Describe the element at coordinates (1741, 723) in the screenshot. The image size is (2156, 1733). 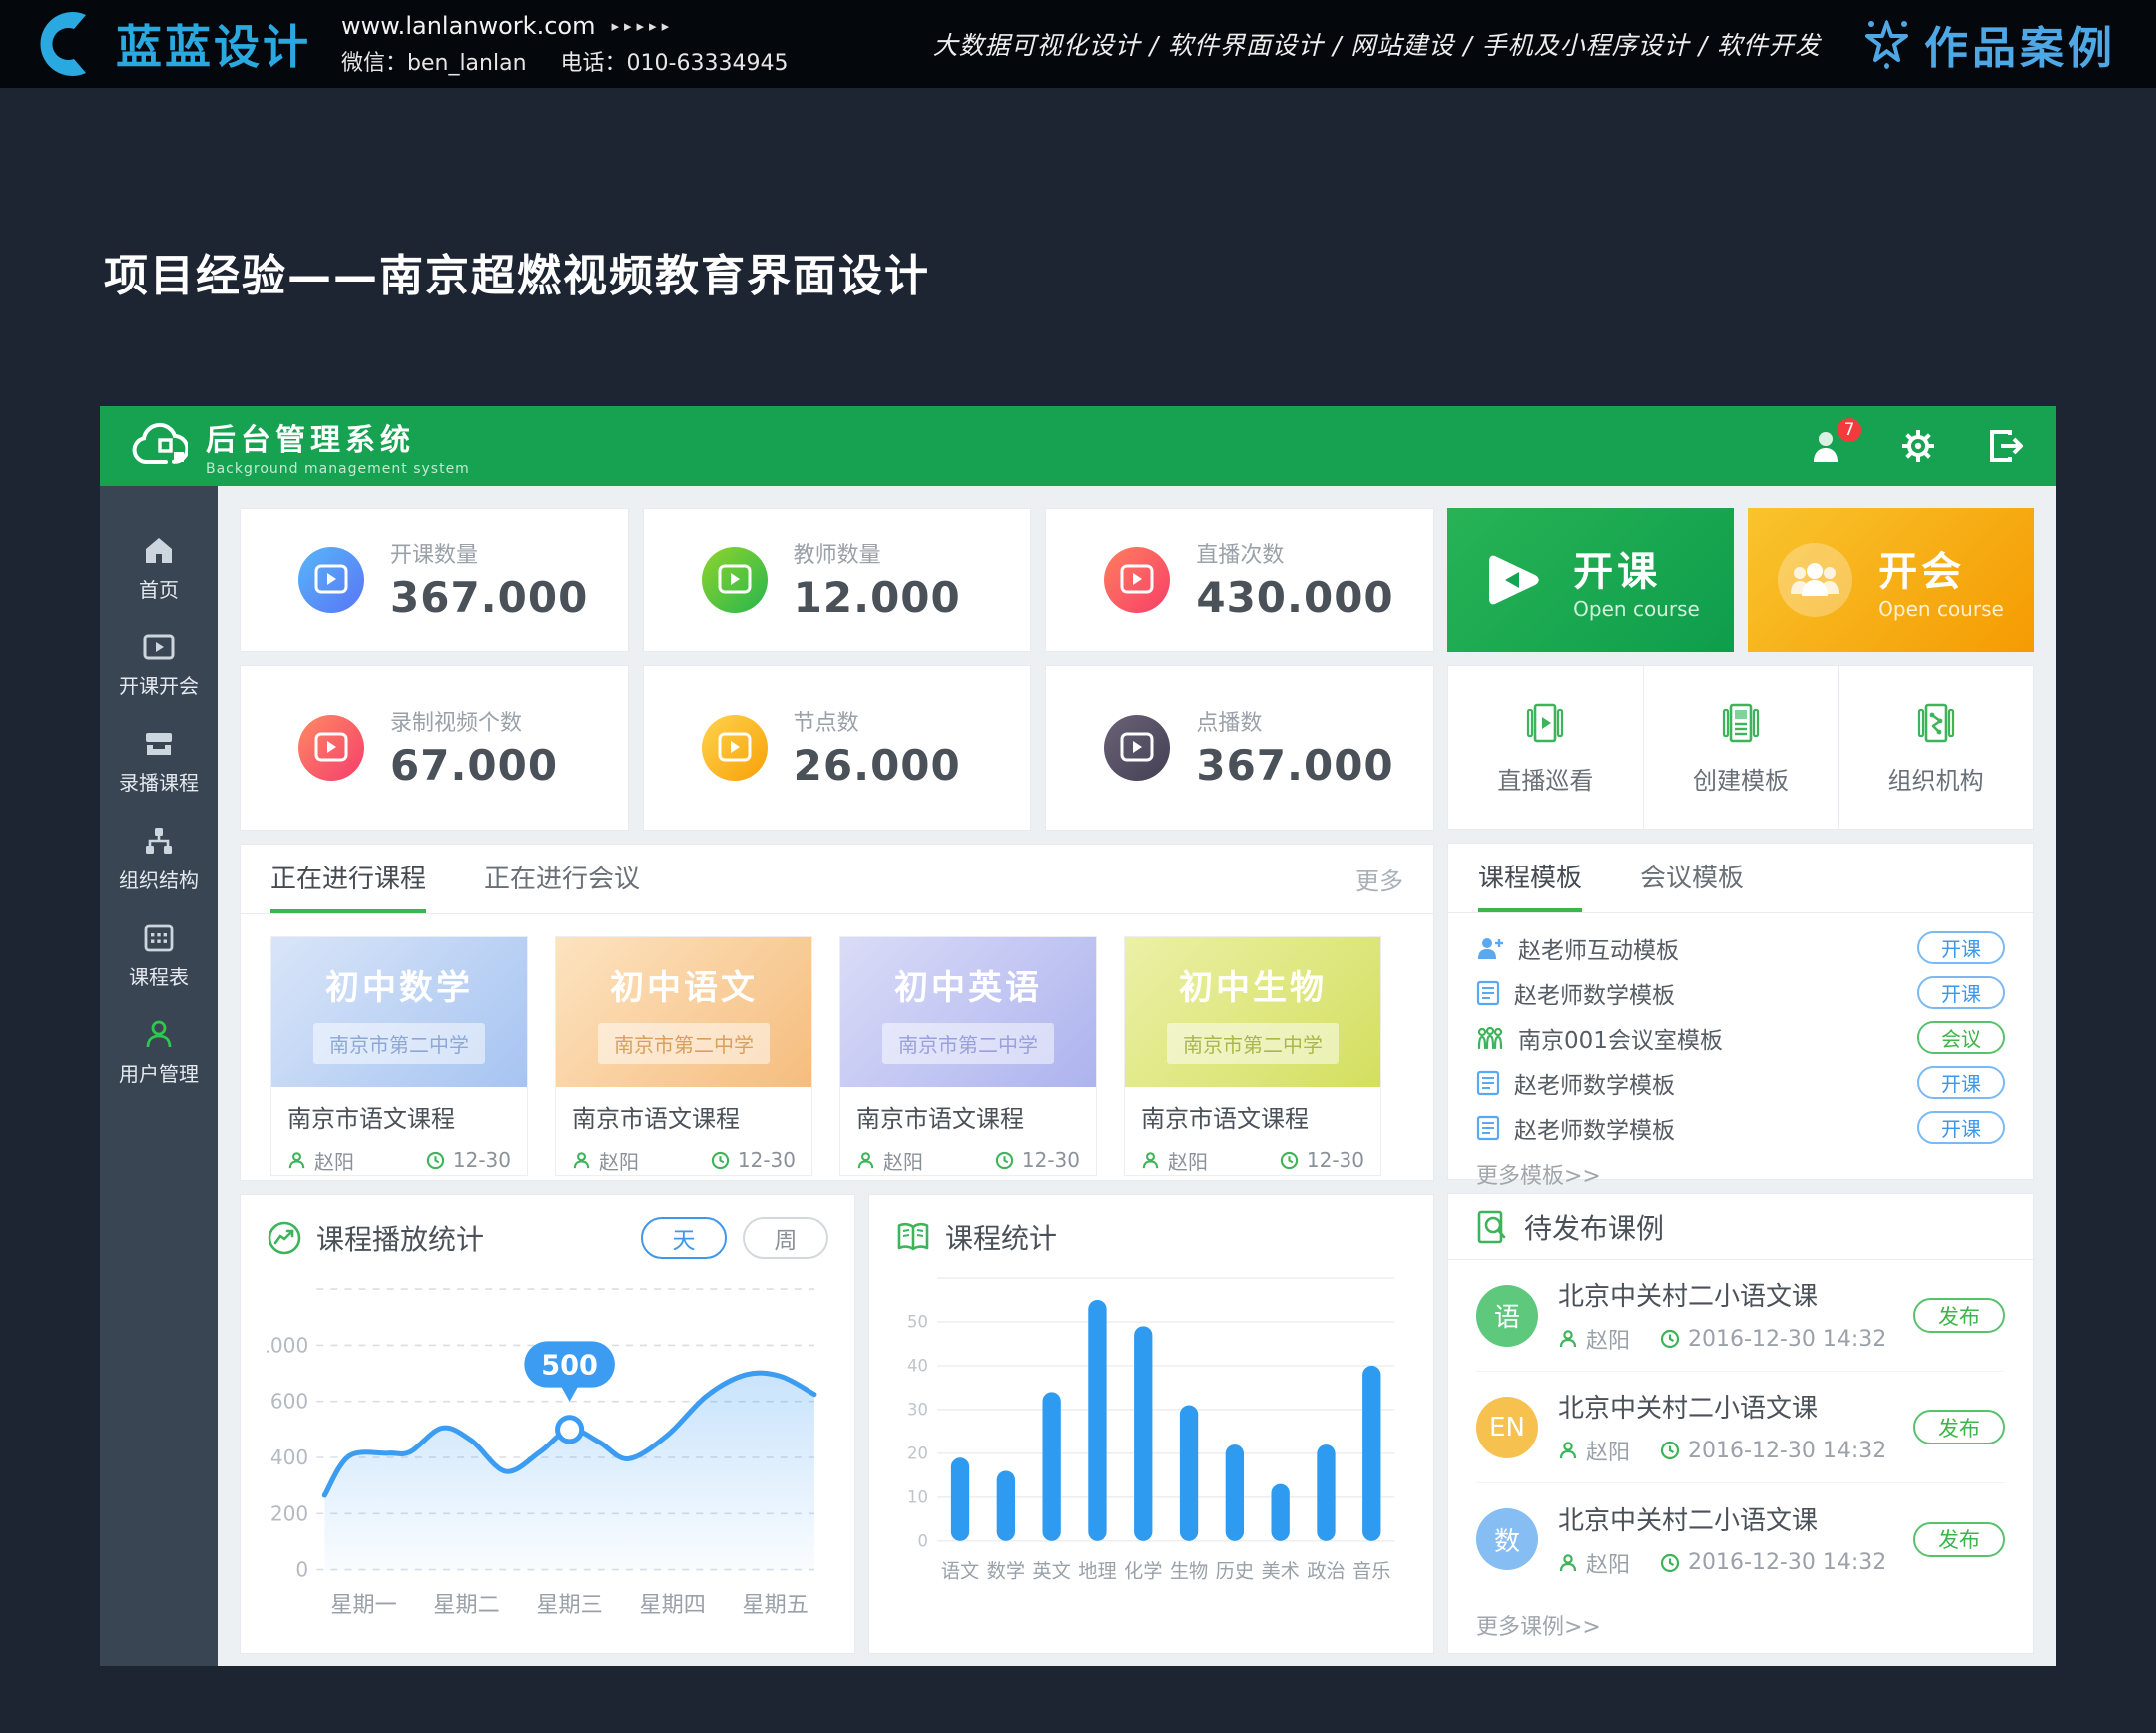
I see `create-template-icon` at that location.